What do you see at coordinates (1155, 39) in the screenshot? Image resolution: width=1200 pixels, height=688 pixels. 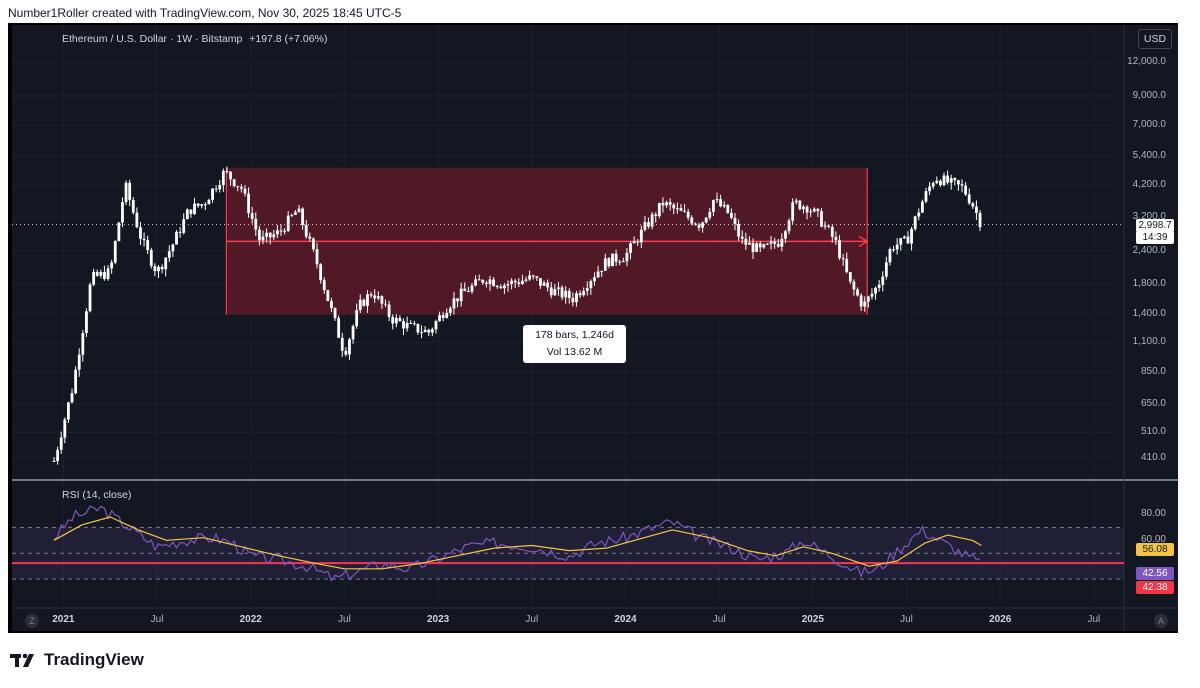 I see `currency-button: USD` at bounding box center [1155, 39].